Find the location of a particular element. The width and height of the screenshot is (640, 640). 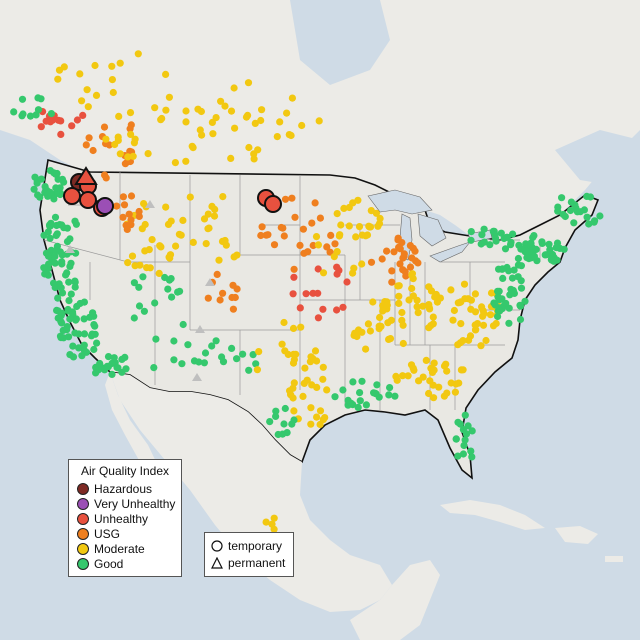

legend-item-permanent: permanent is located at coordinates (248, 563).